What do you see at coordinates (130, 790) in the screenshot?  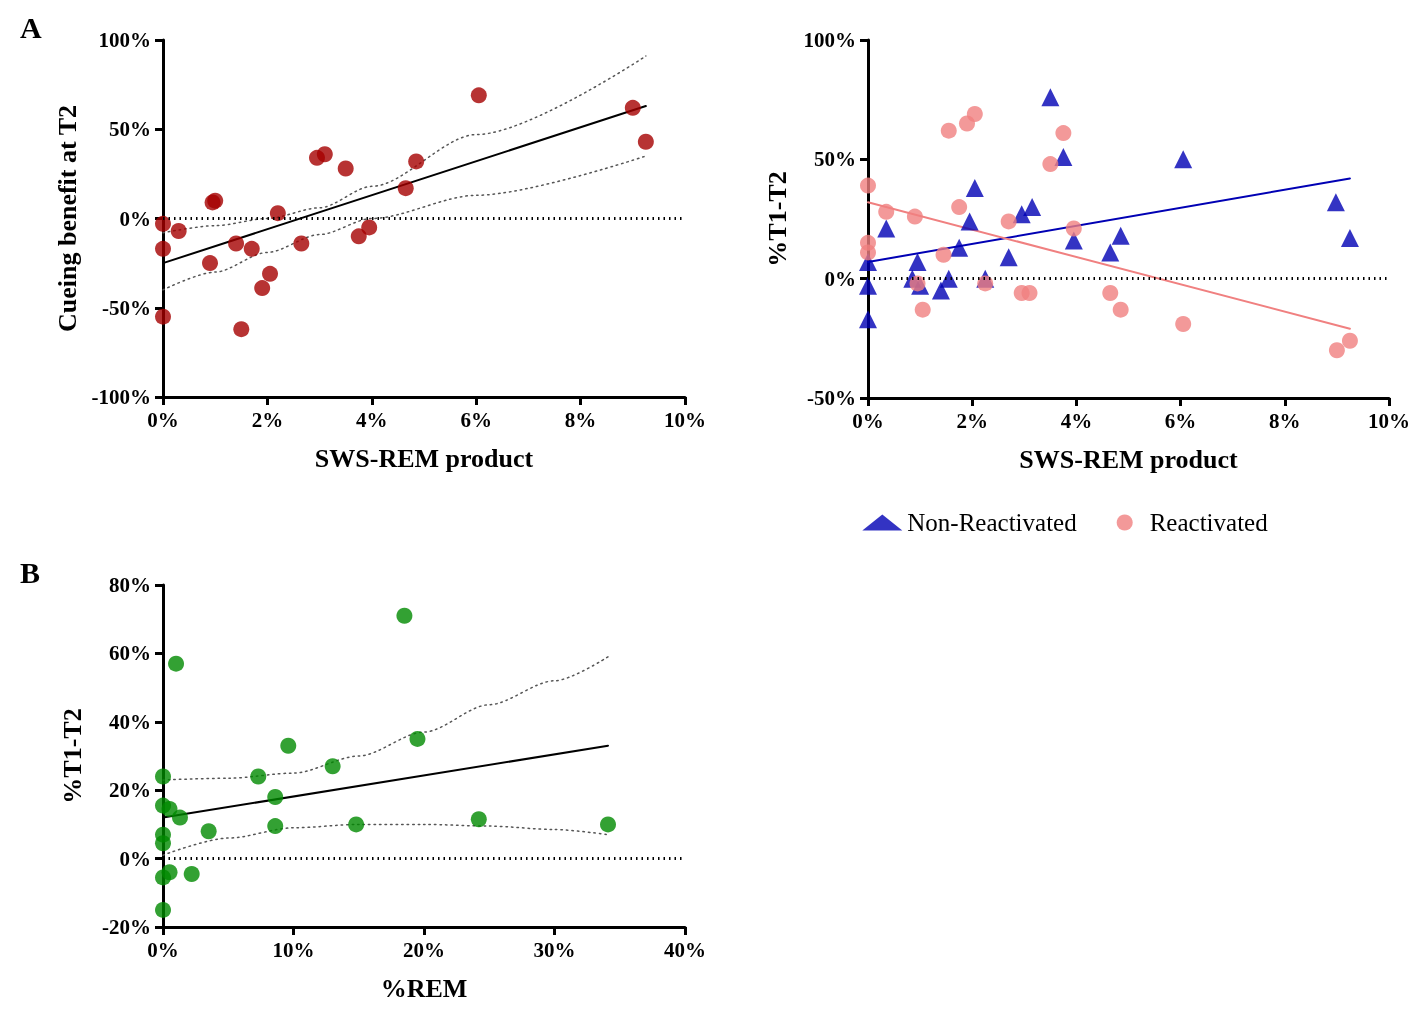 I see `y-tick-label: 20%` at bounding box center [130, 790].